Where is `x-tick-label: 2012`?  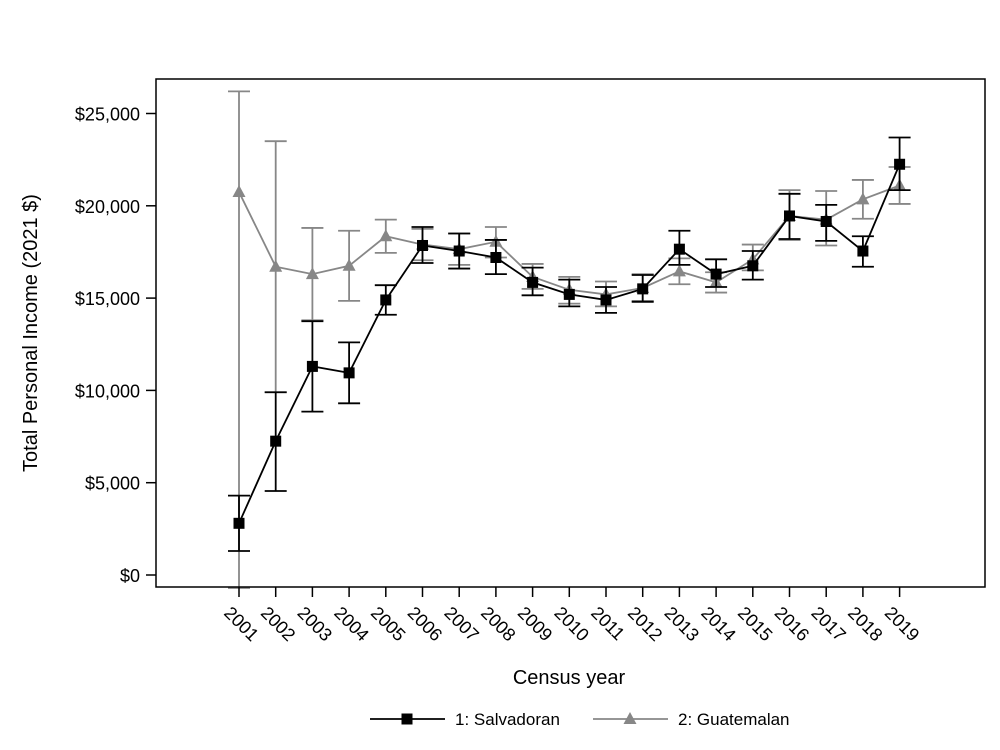 x-tick-label: 2012 is located at coordinates (645, 624).